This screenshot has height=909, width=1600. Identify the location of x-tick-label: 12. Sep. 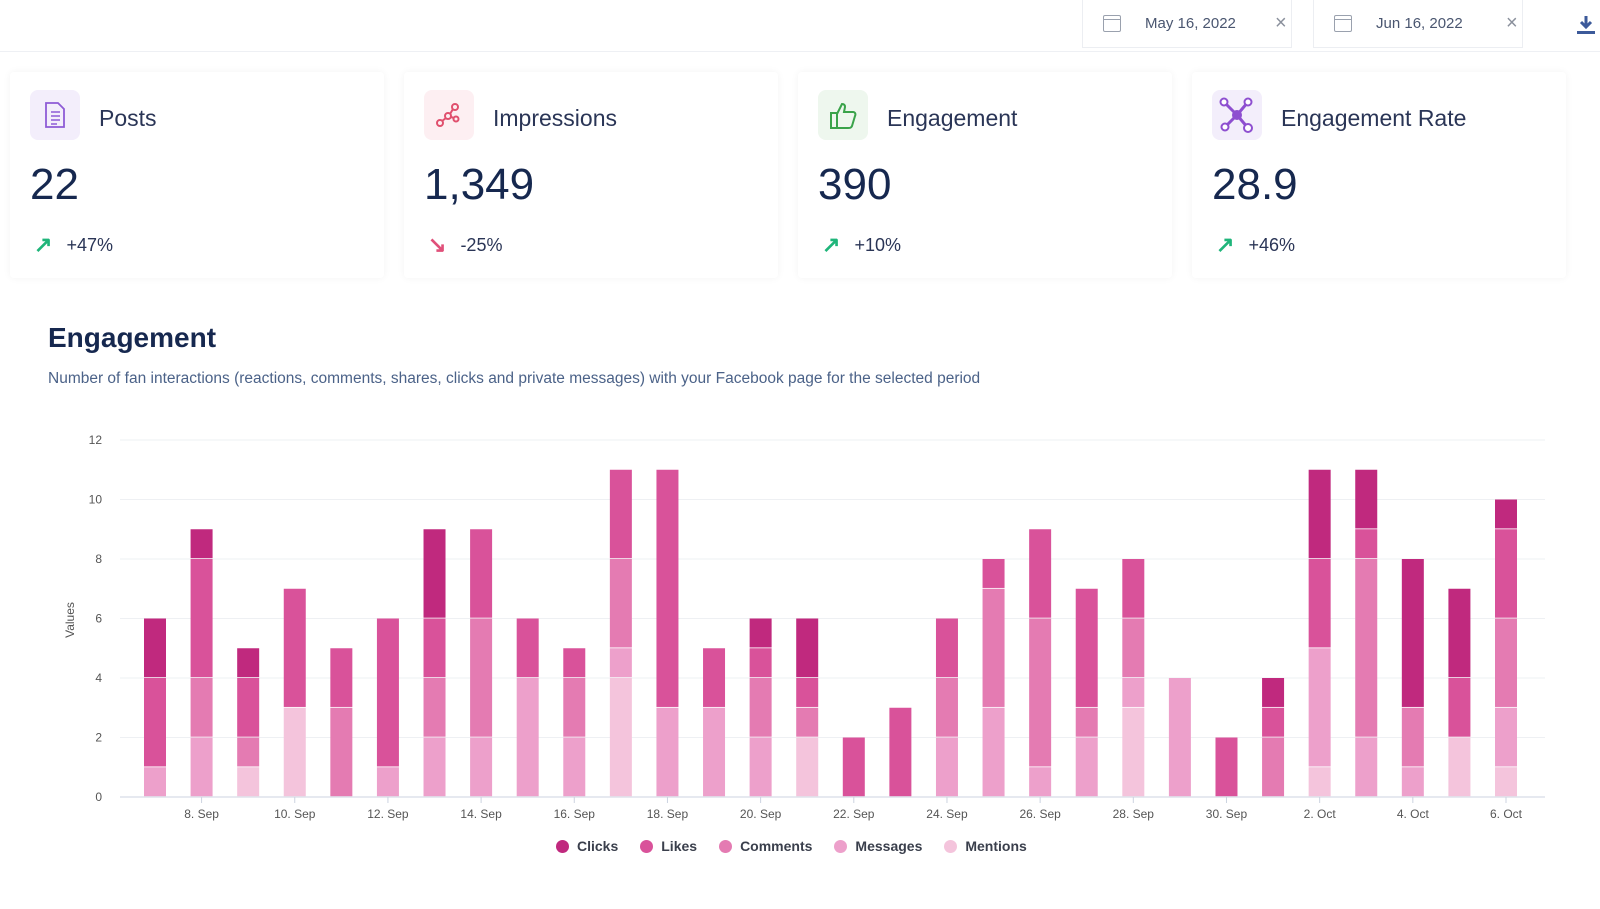
(388, 814).